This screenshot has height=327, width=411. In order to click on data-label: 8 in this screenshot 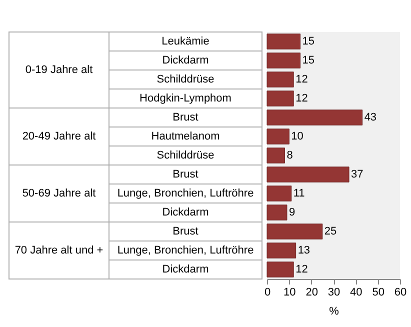, I will do `click(289, 156)`.